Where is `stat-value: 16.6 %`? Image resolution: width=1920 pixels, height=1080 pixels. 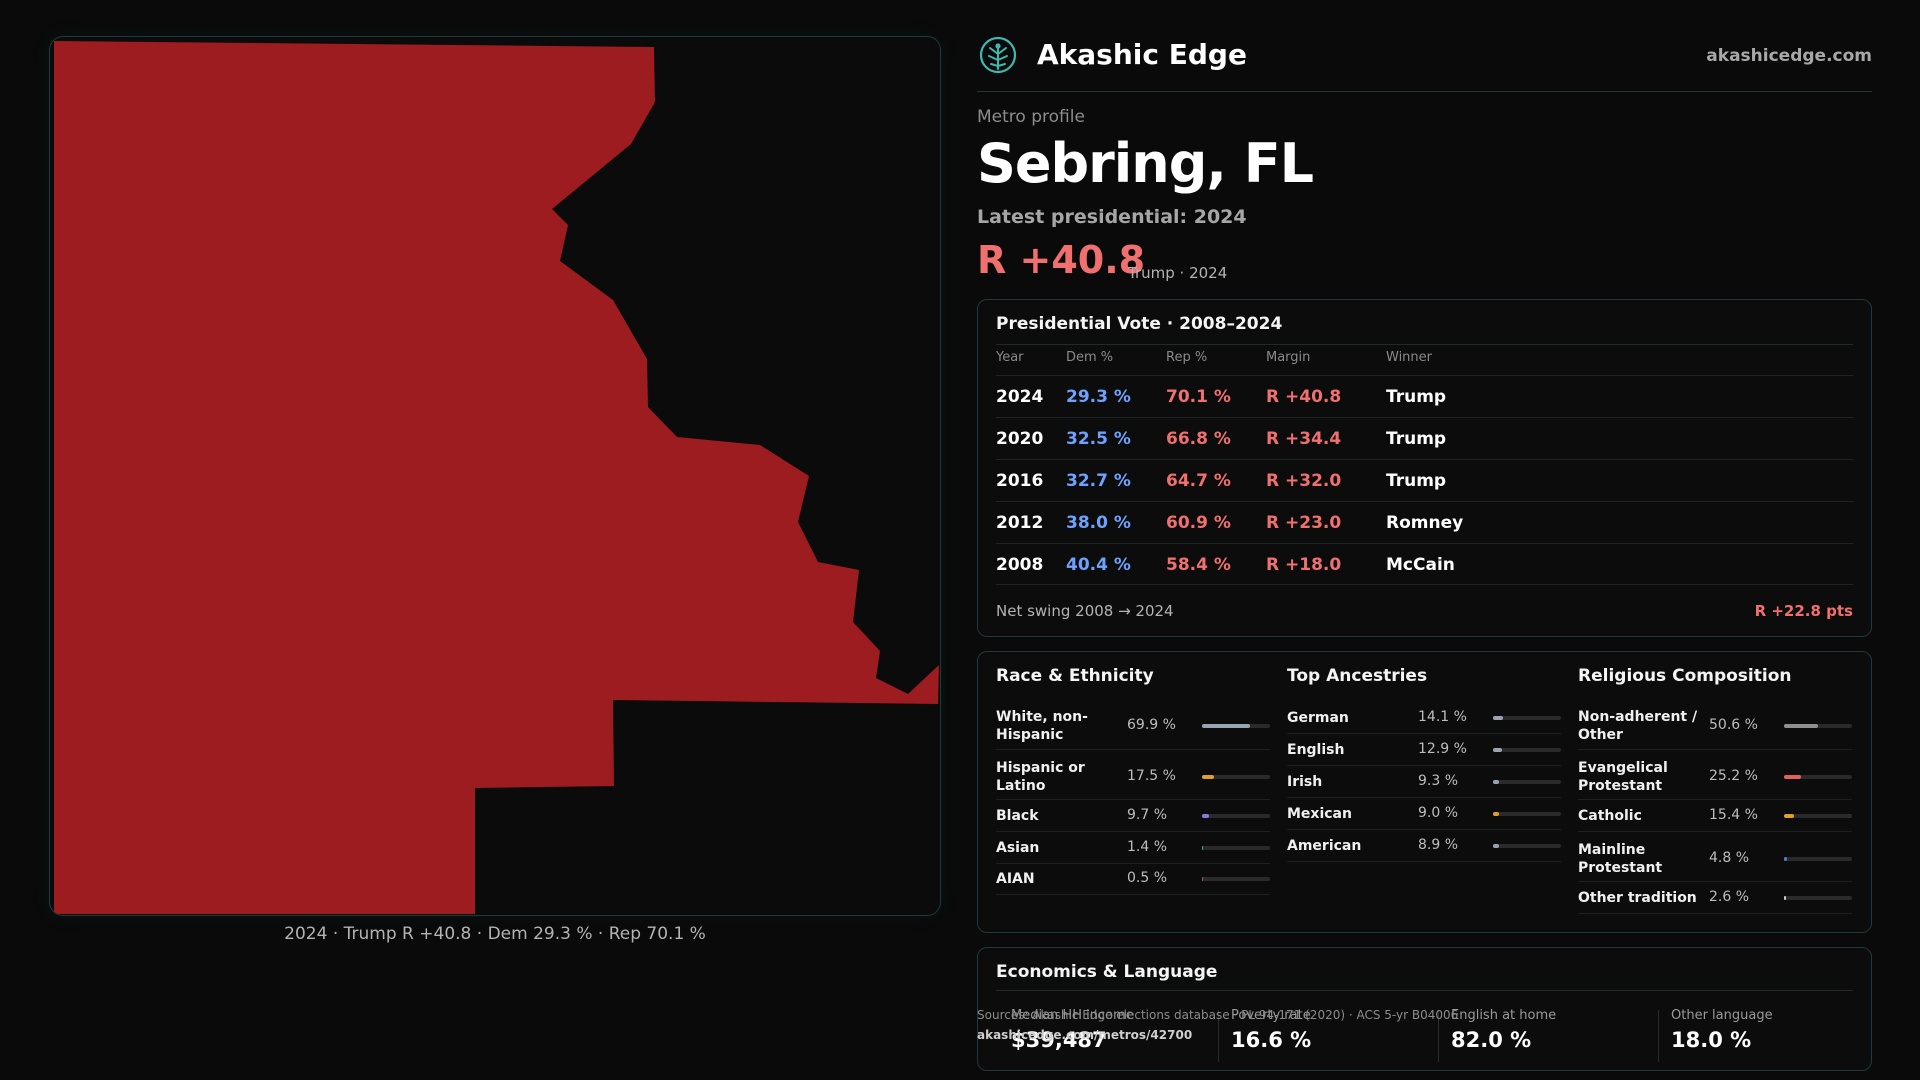 stat-value: 16.6 % is located at coordinates (1271, 1040).